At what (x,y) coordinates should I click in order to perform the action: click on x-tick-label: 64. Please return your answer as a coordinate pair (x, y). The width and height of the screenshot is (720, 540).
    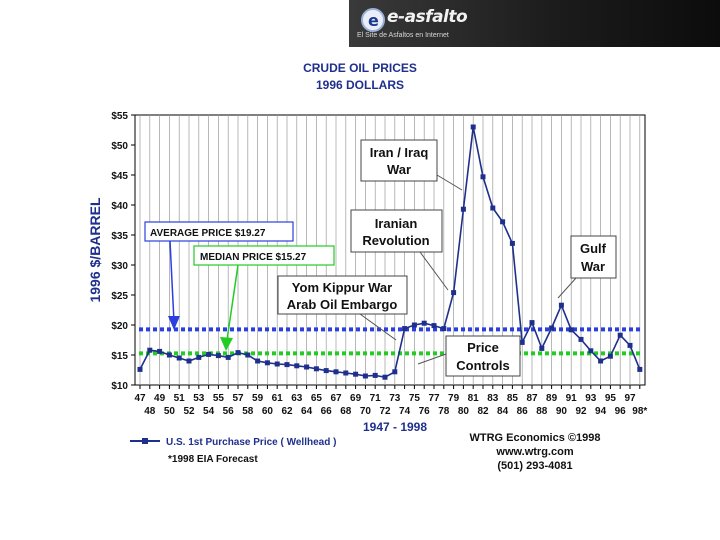
    Looking at the image, I should click on (307, 411).